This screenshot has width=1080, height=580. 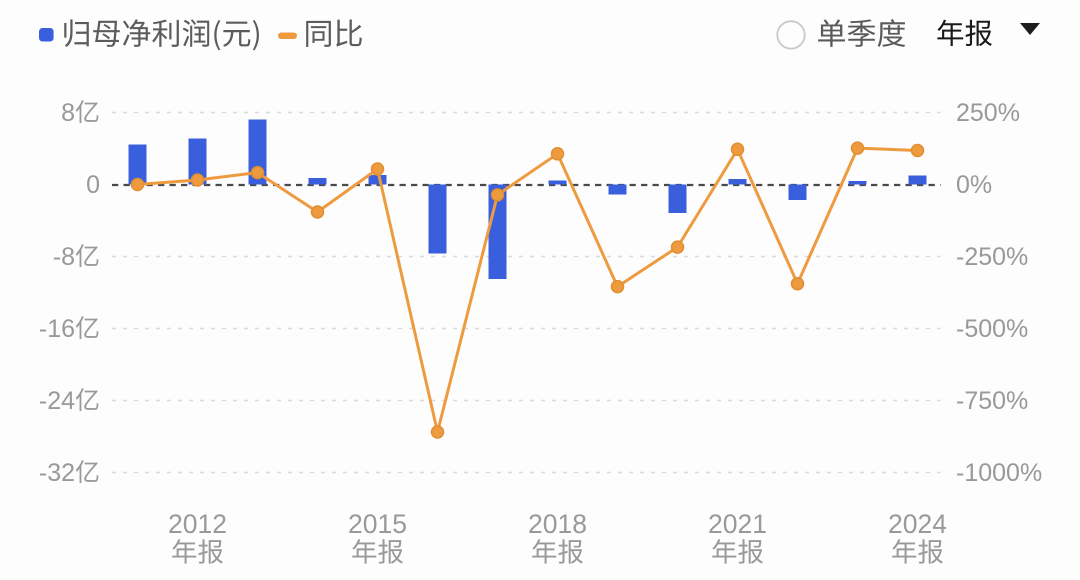 What do you see at coordinates (57, 329) in the screenshot?
I see `svg-text: -16` at bounding box center [57, 329].